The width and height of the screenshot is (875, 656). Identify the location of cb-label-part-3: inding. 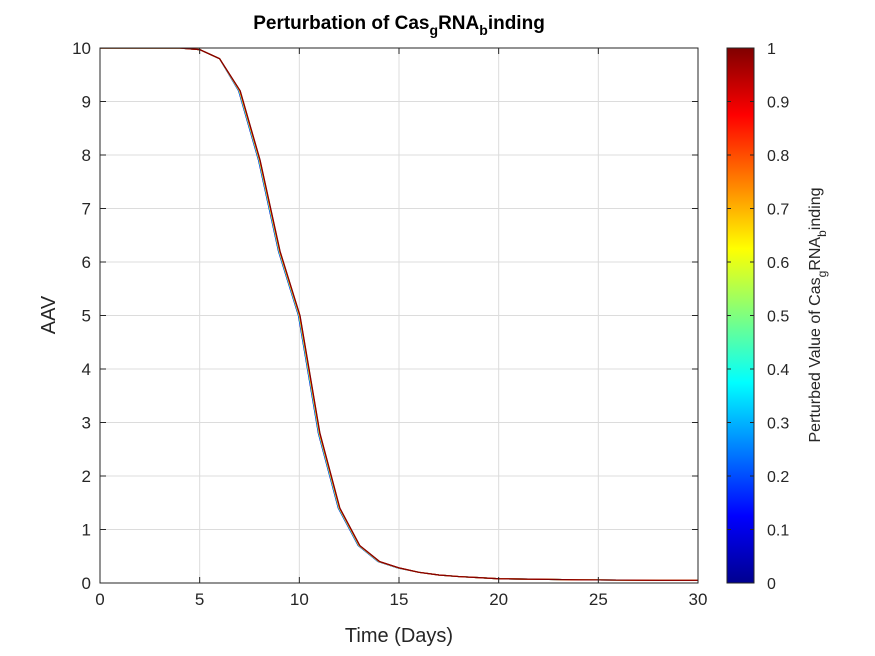
(815, 209).